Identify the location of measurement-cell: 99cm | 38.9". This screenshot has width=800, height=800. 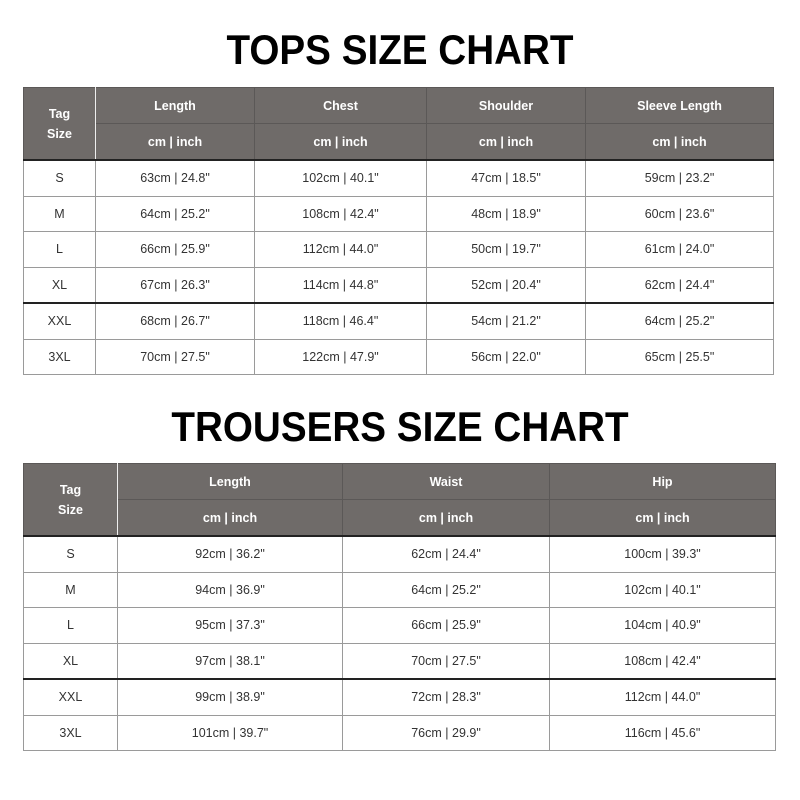
(230, 697).